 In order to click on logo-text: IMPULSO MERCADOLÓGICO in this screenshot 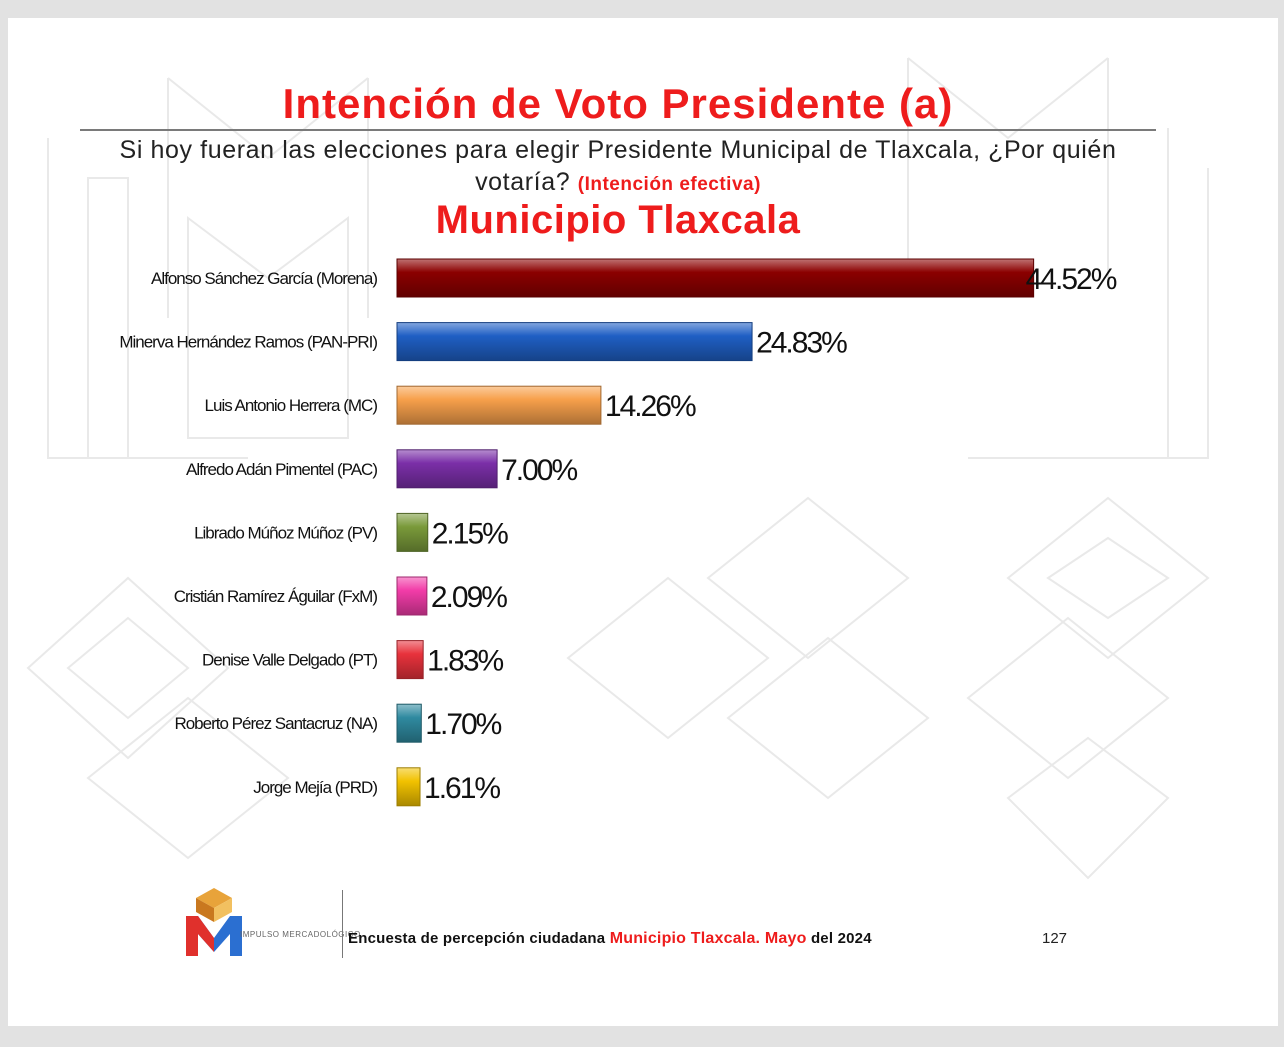, I will do `click(300, 934)`.